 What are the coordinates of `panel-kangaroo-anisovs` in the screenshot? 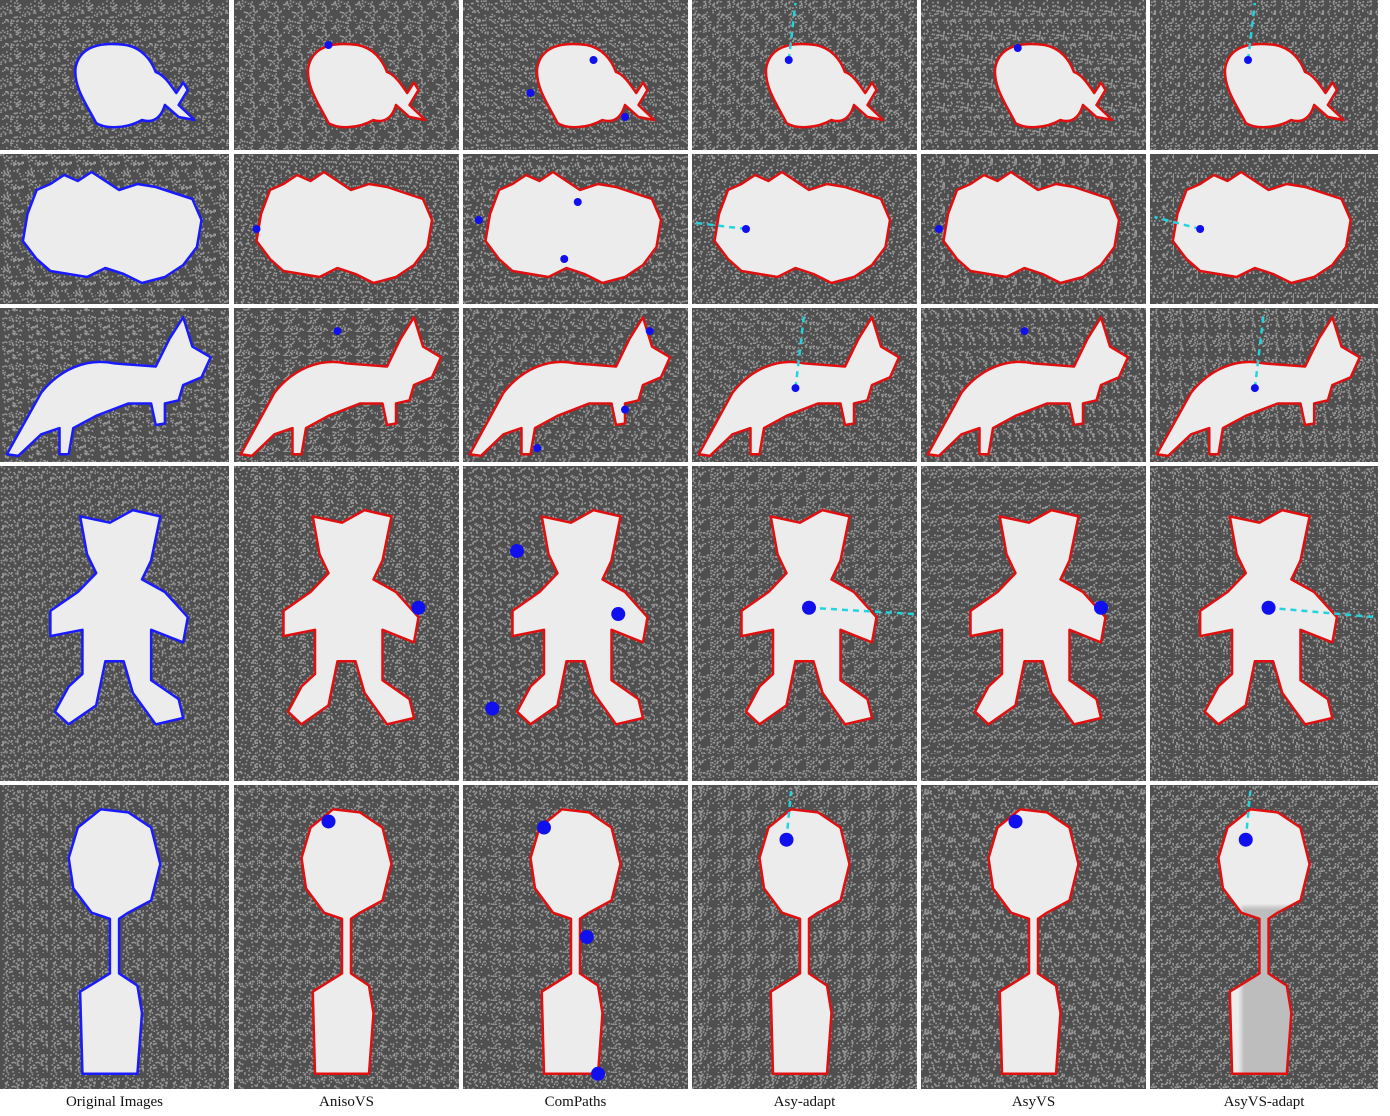 It's located at (346, 385).